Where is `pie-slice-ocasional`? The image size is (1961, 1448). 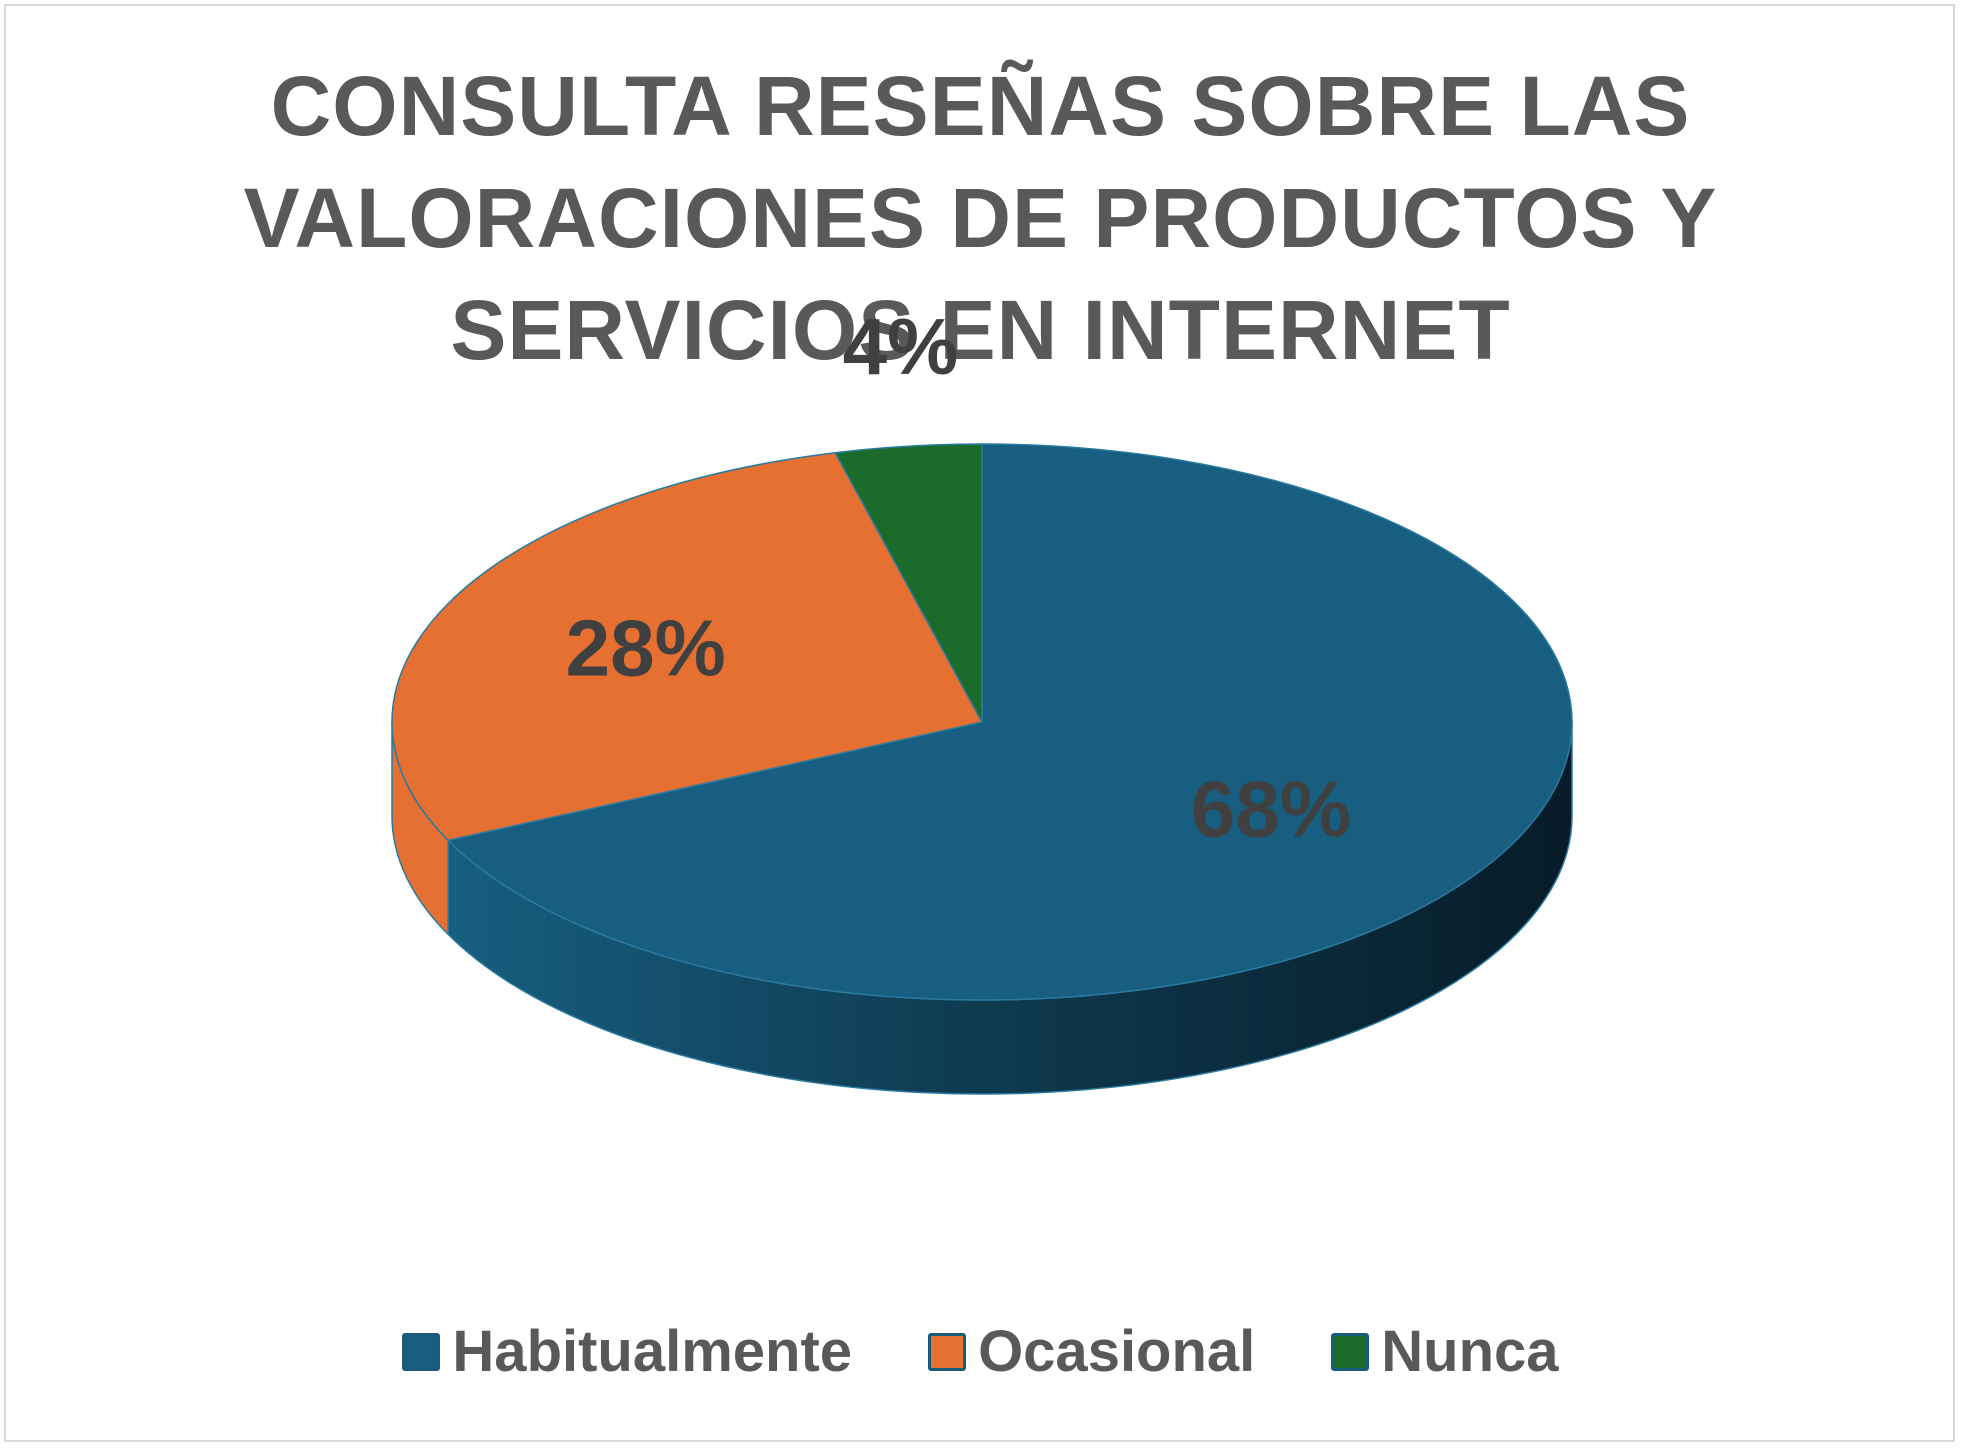 pie-slice-ocasional is located at coordinates (687, 646).